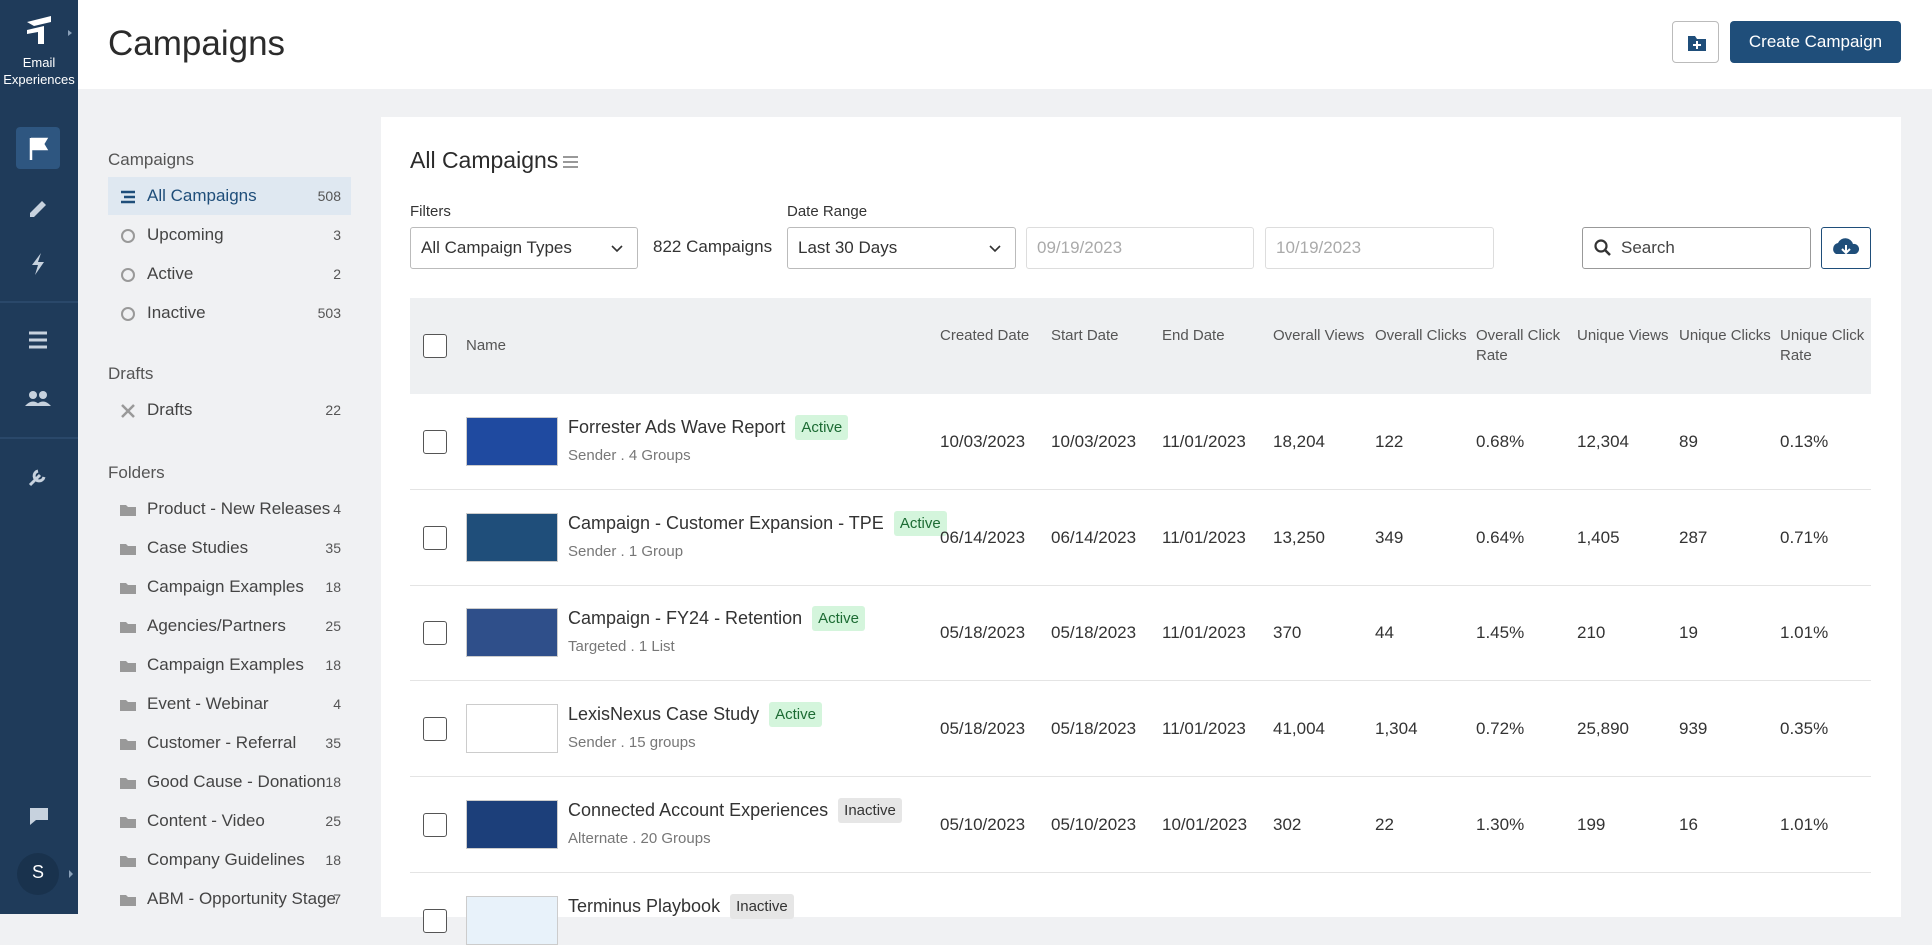  I want to click on cell: 0.68%, so click(1500, 441).